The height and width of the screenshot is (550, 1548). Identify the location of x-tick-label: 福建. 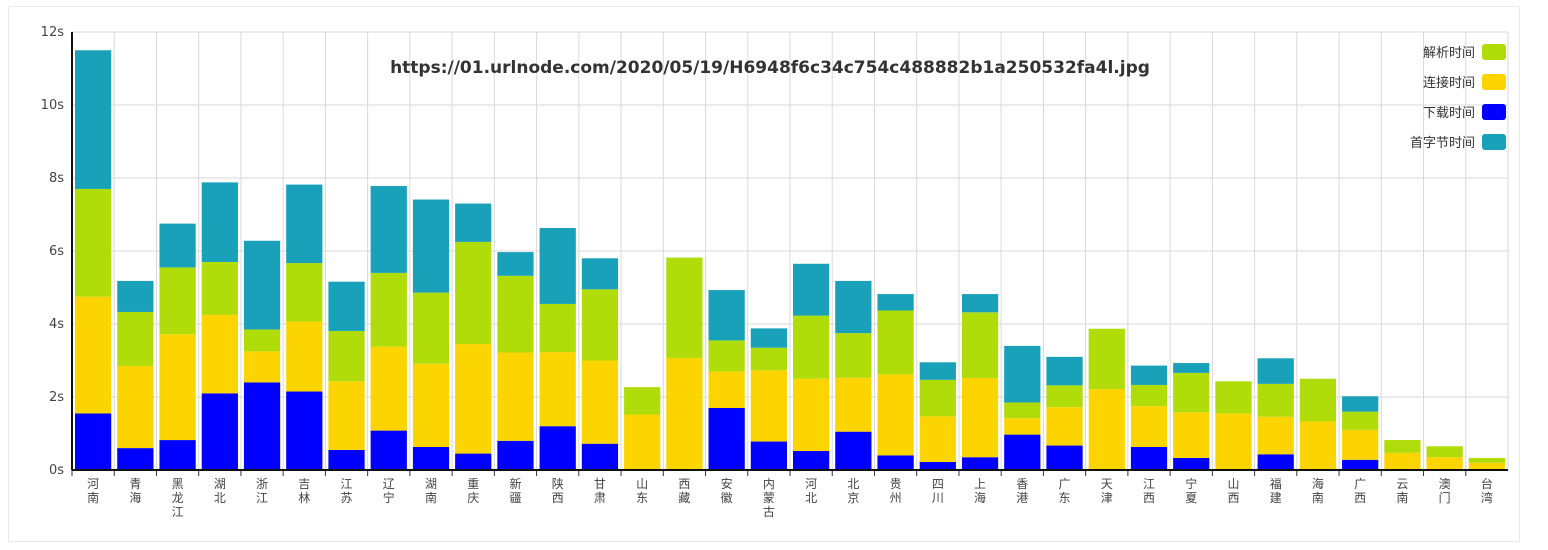
(1276, 490).